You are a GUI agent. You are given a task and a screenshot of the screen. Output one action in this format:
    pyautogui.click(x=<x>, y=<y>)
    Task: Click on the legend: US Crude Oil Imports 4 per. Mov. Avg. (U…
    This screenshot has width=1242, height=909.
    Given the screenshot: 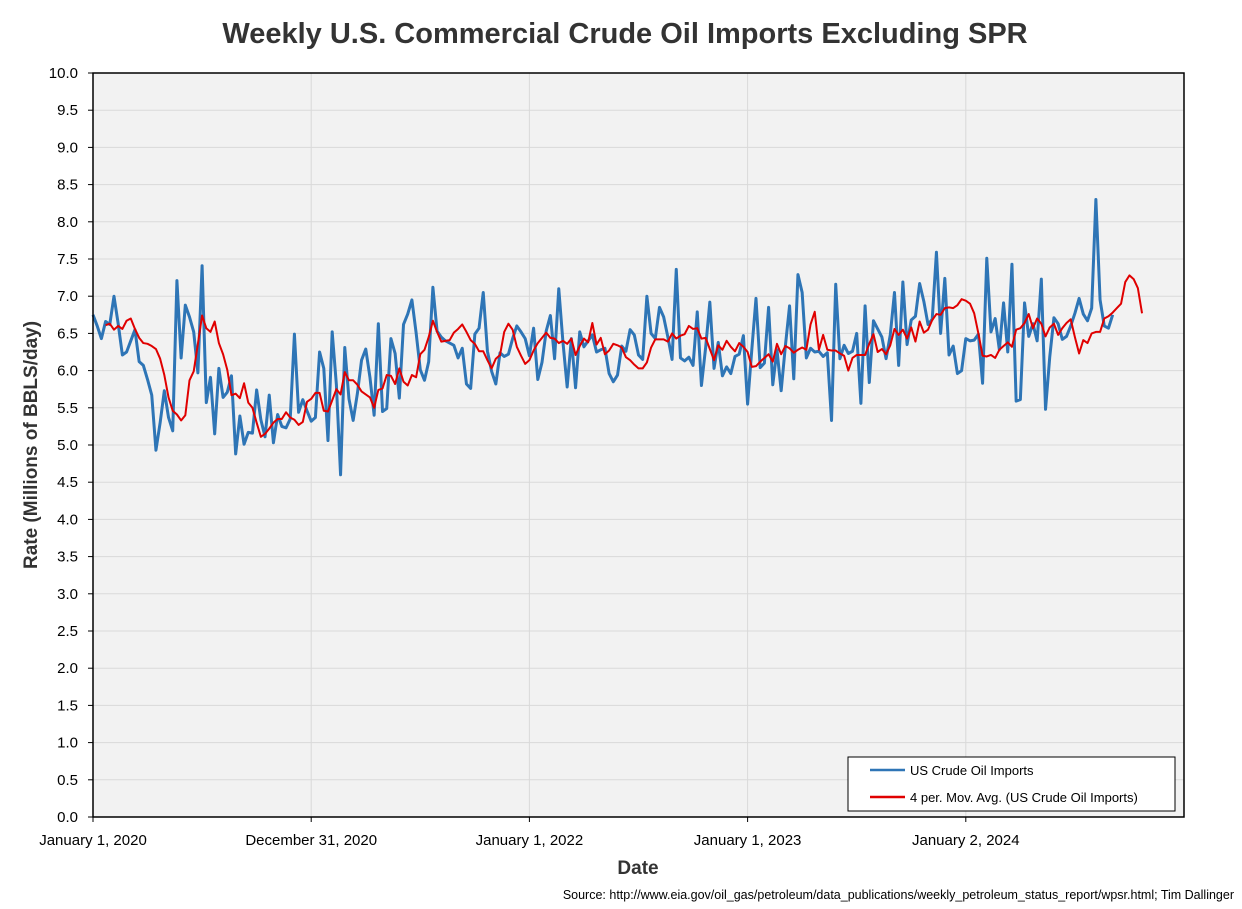 What is the action you would take?
    pyautogui.click(x=1011, y=784)
    